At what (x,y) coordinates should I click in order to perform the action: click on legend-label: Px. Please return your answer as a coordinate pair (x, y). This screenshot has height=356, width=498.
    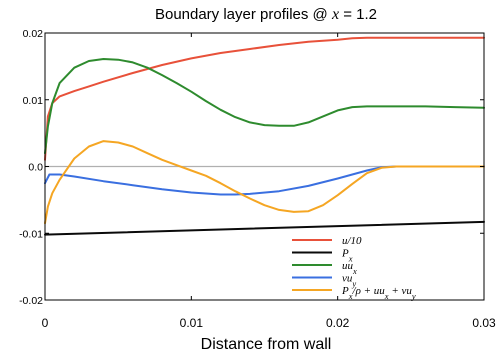
    Looking at the image, I should click on (347, 256).